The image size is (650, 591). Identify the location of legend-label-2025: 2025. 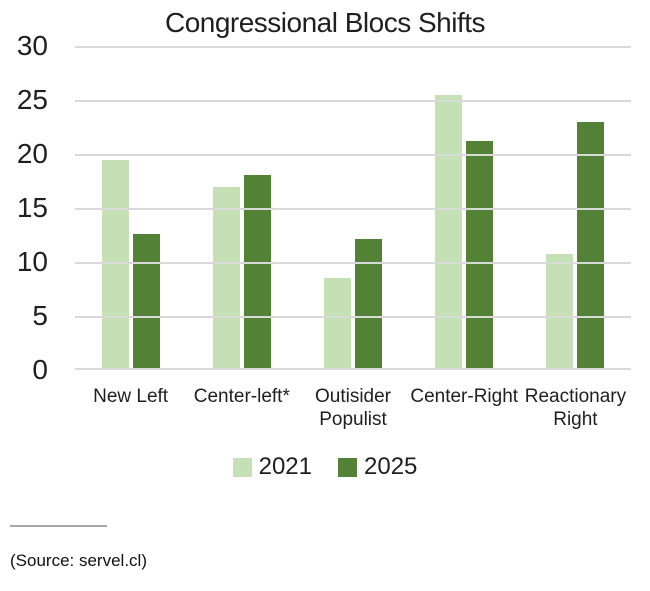
(391, 466).